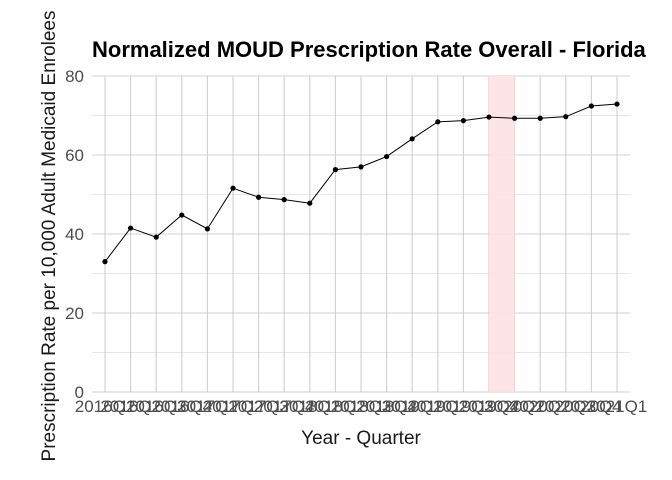 This screenshot has width=672, height=480. Describe the element at coordinates (182, 406) in the screenshot. I see `x-tick-label: 2016Q4` at that location.